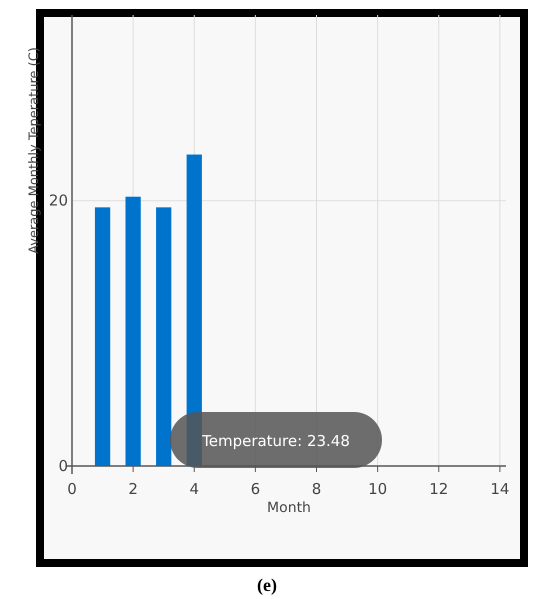  I want to click on annotation: Temperature: 23.48, so click(275, 441).